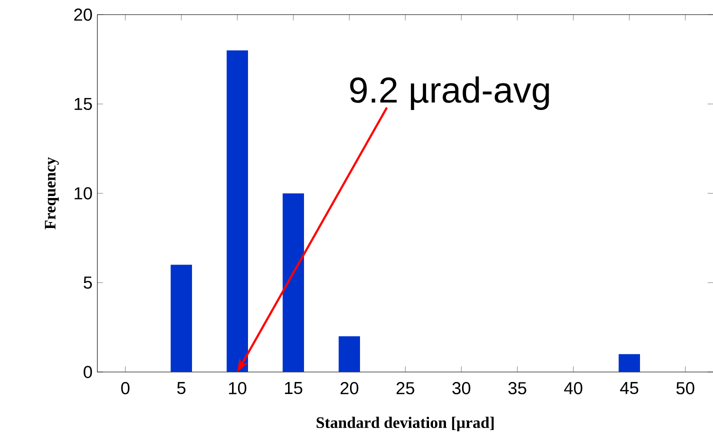 This screenshot has width=713, height=448. I want to click on x-tick-label: 5, so click(181, 388).